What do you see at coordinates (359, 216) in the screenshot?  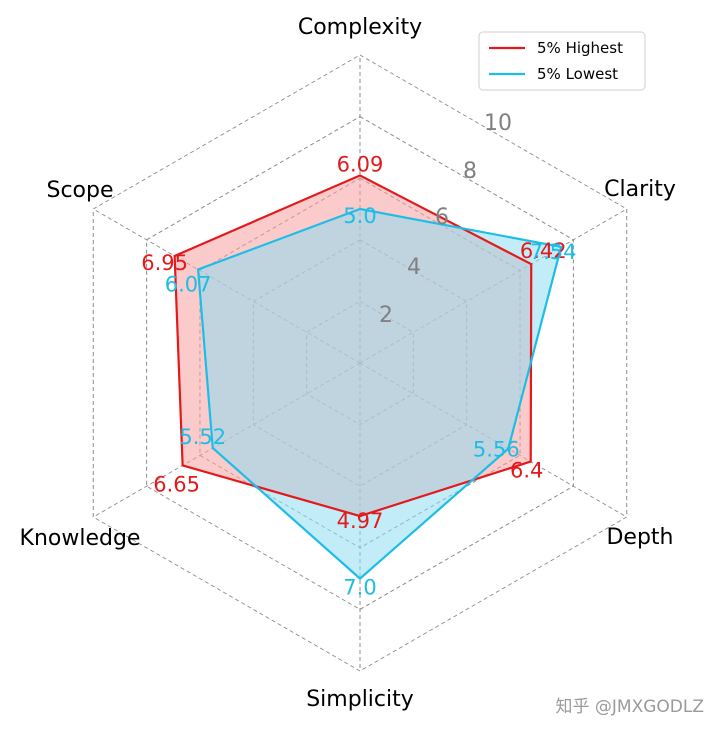 I see `value-label-1: 5.0` at bounding box center [359, 216].